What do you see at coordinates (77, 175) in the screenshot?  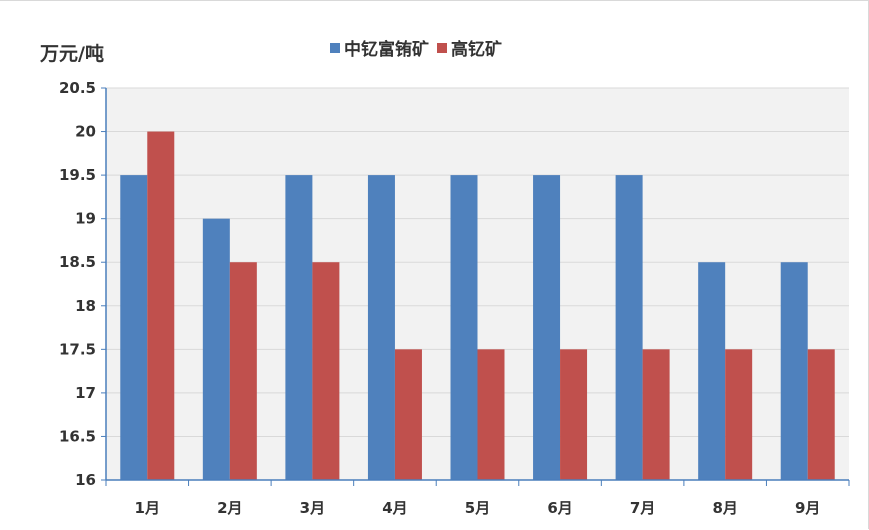 I see `y-tick-label: 19.5` at bounding box center [77, 175].